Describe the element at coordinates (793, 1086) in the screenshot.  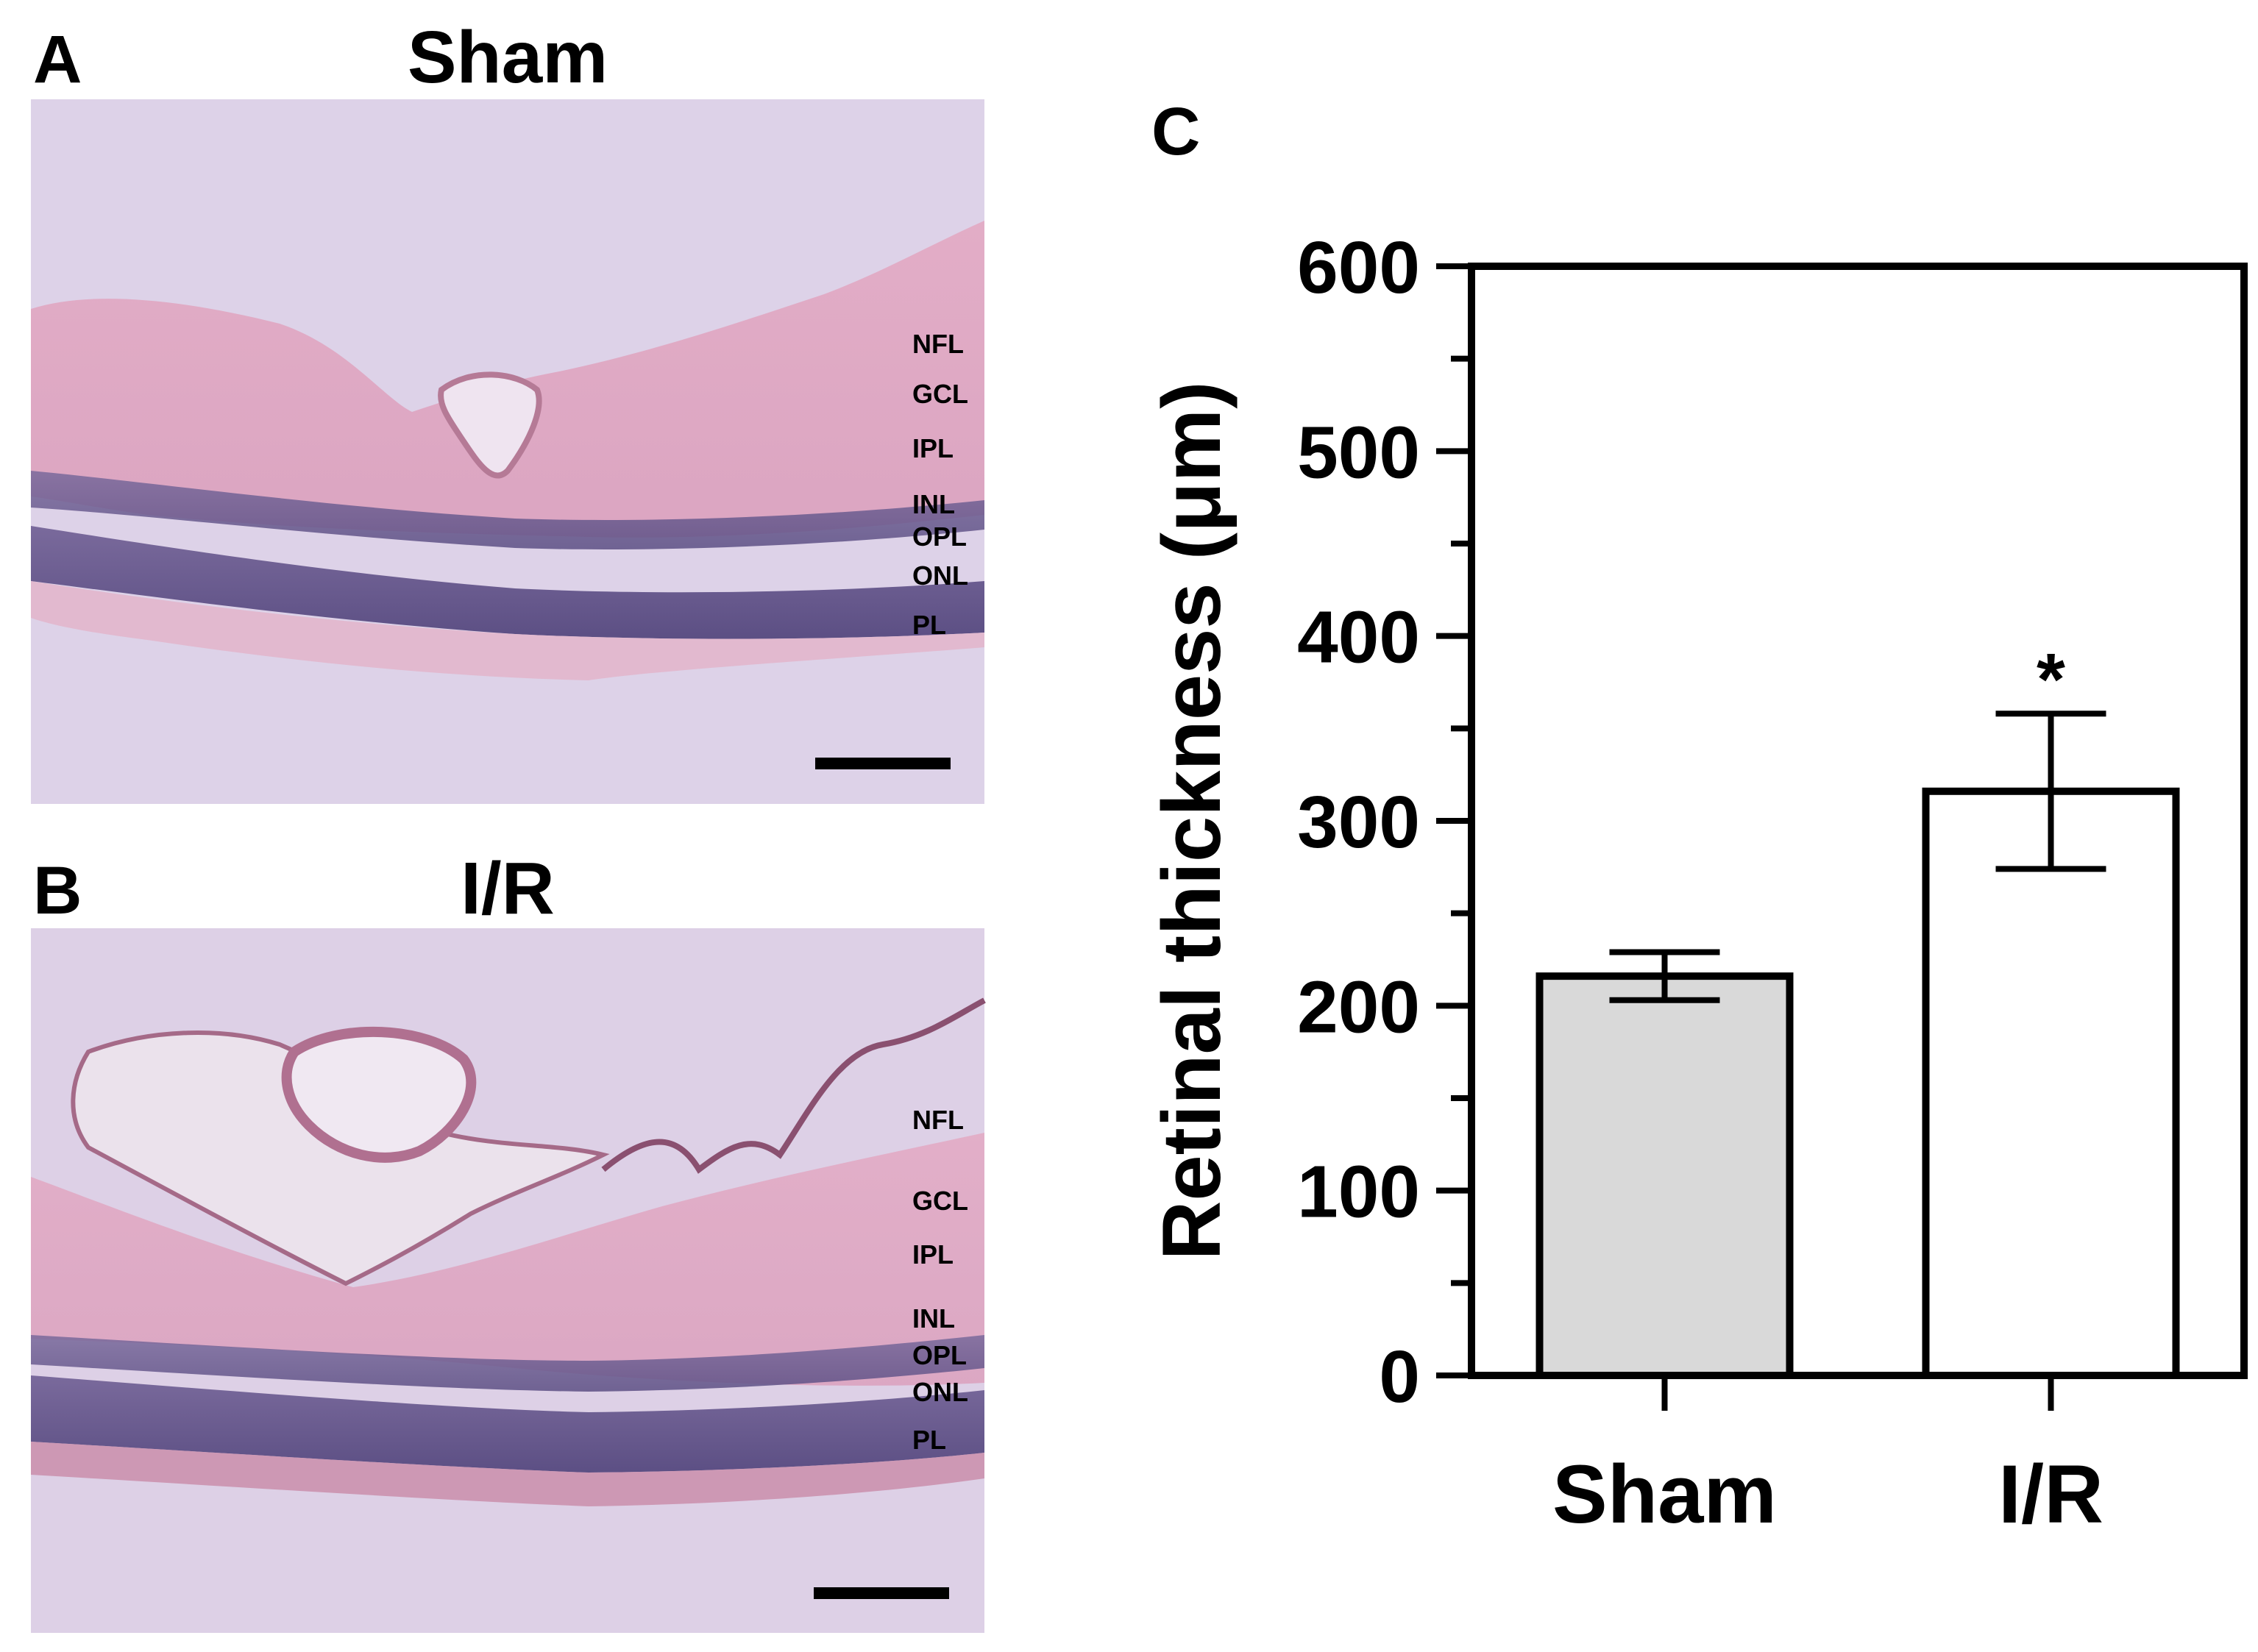
I see `tissue-inner-limiting-membrane` at that location.